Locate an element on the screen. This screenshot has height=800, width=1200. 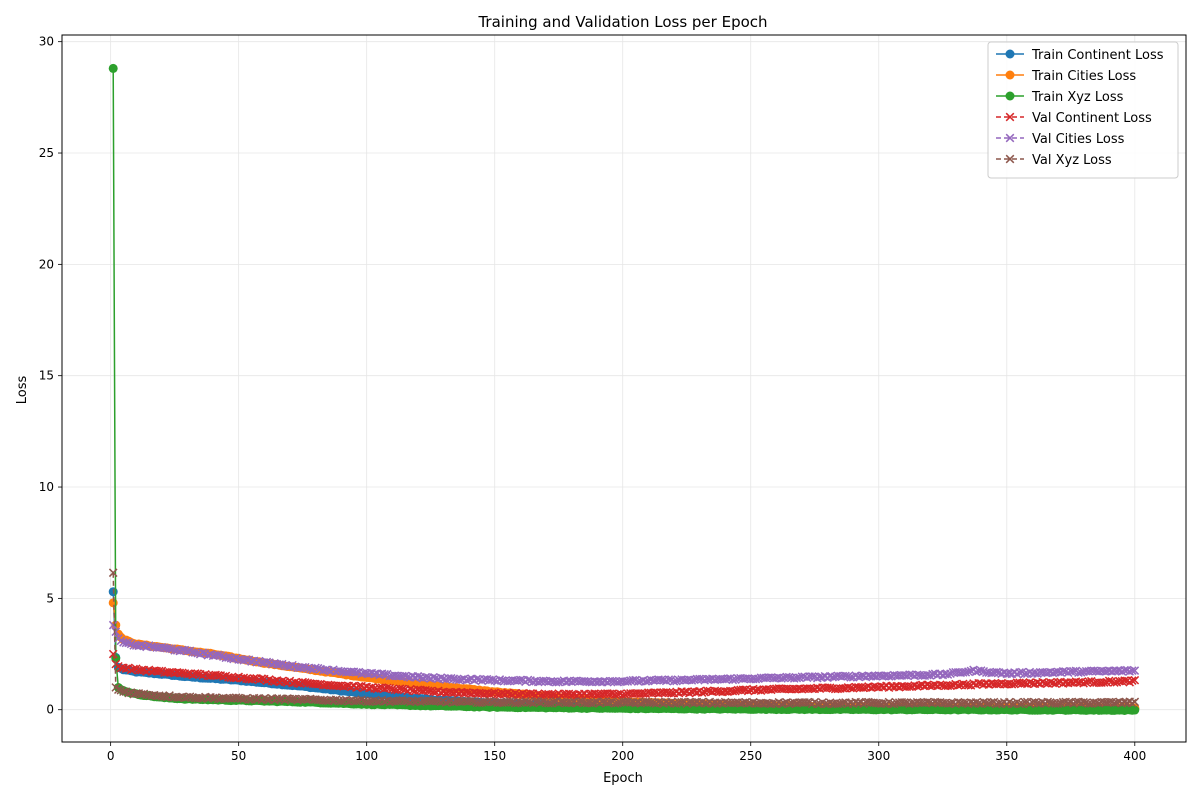
legend-box is located at coordinates (1083, 110).